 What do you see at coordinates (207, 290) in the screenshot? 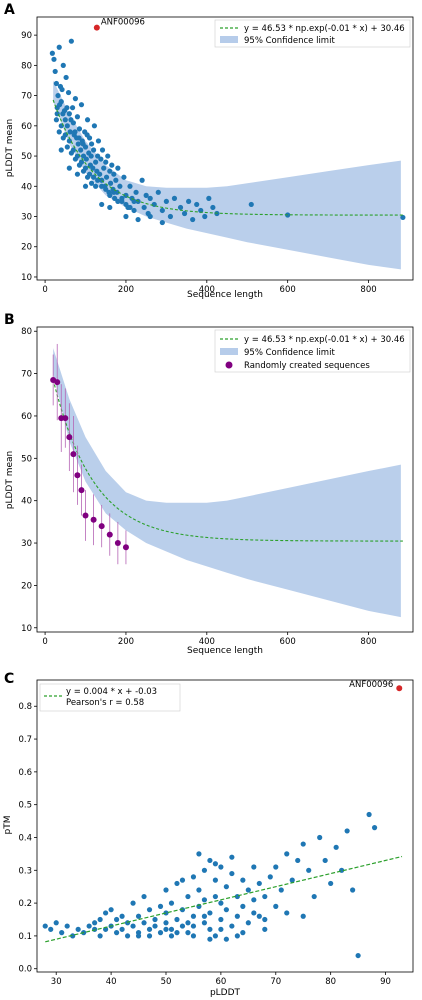
I see `panel-a-xtick-label: 400` at bounding box center [207, 290].